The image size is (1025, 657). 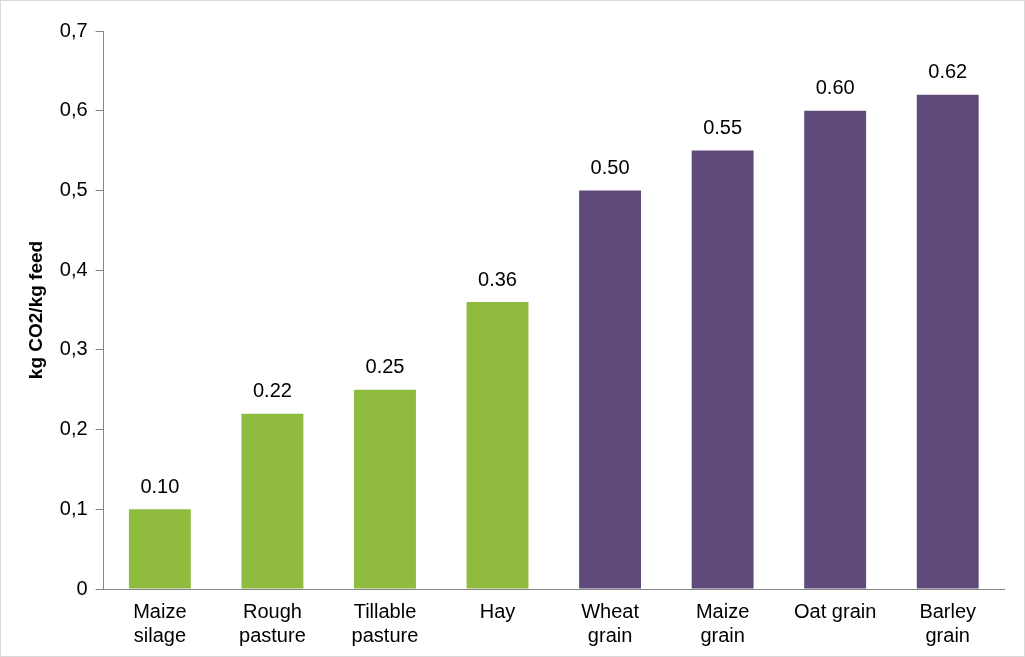 I want to click on y-tick-label: 0,5, so click(x=73, y=188).